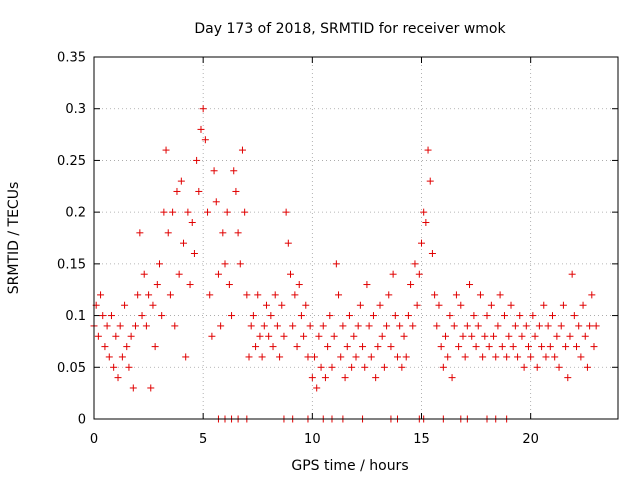  What do you see at coordinates (530, 439) in the screenshot?
I see `x-tick-label: 20` at bounding box center [530, 439].